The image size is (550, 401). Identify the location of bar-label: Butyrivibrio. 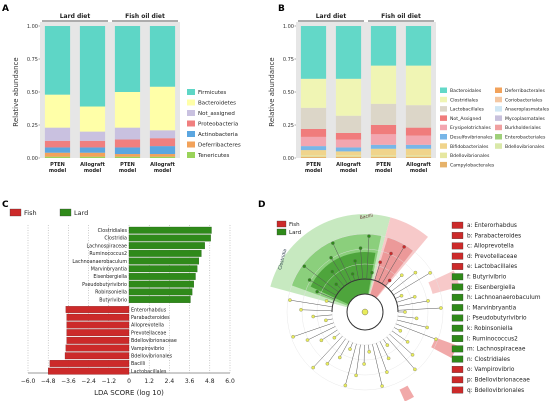
(113, 300).